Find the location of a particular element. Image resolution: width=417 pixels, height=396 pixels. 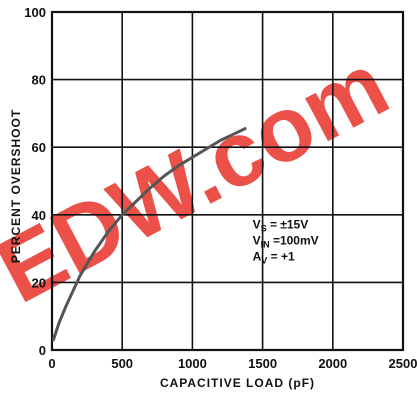

x-tick-label: 2500 is located at coordinates (403, 363).